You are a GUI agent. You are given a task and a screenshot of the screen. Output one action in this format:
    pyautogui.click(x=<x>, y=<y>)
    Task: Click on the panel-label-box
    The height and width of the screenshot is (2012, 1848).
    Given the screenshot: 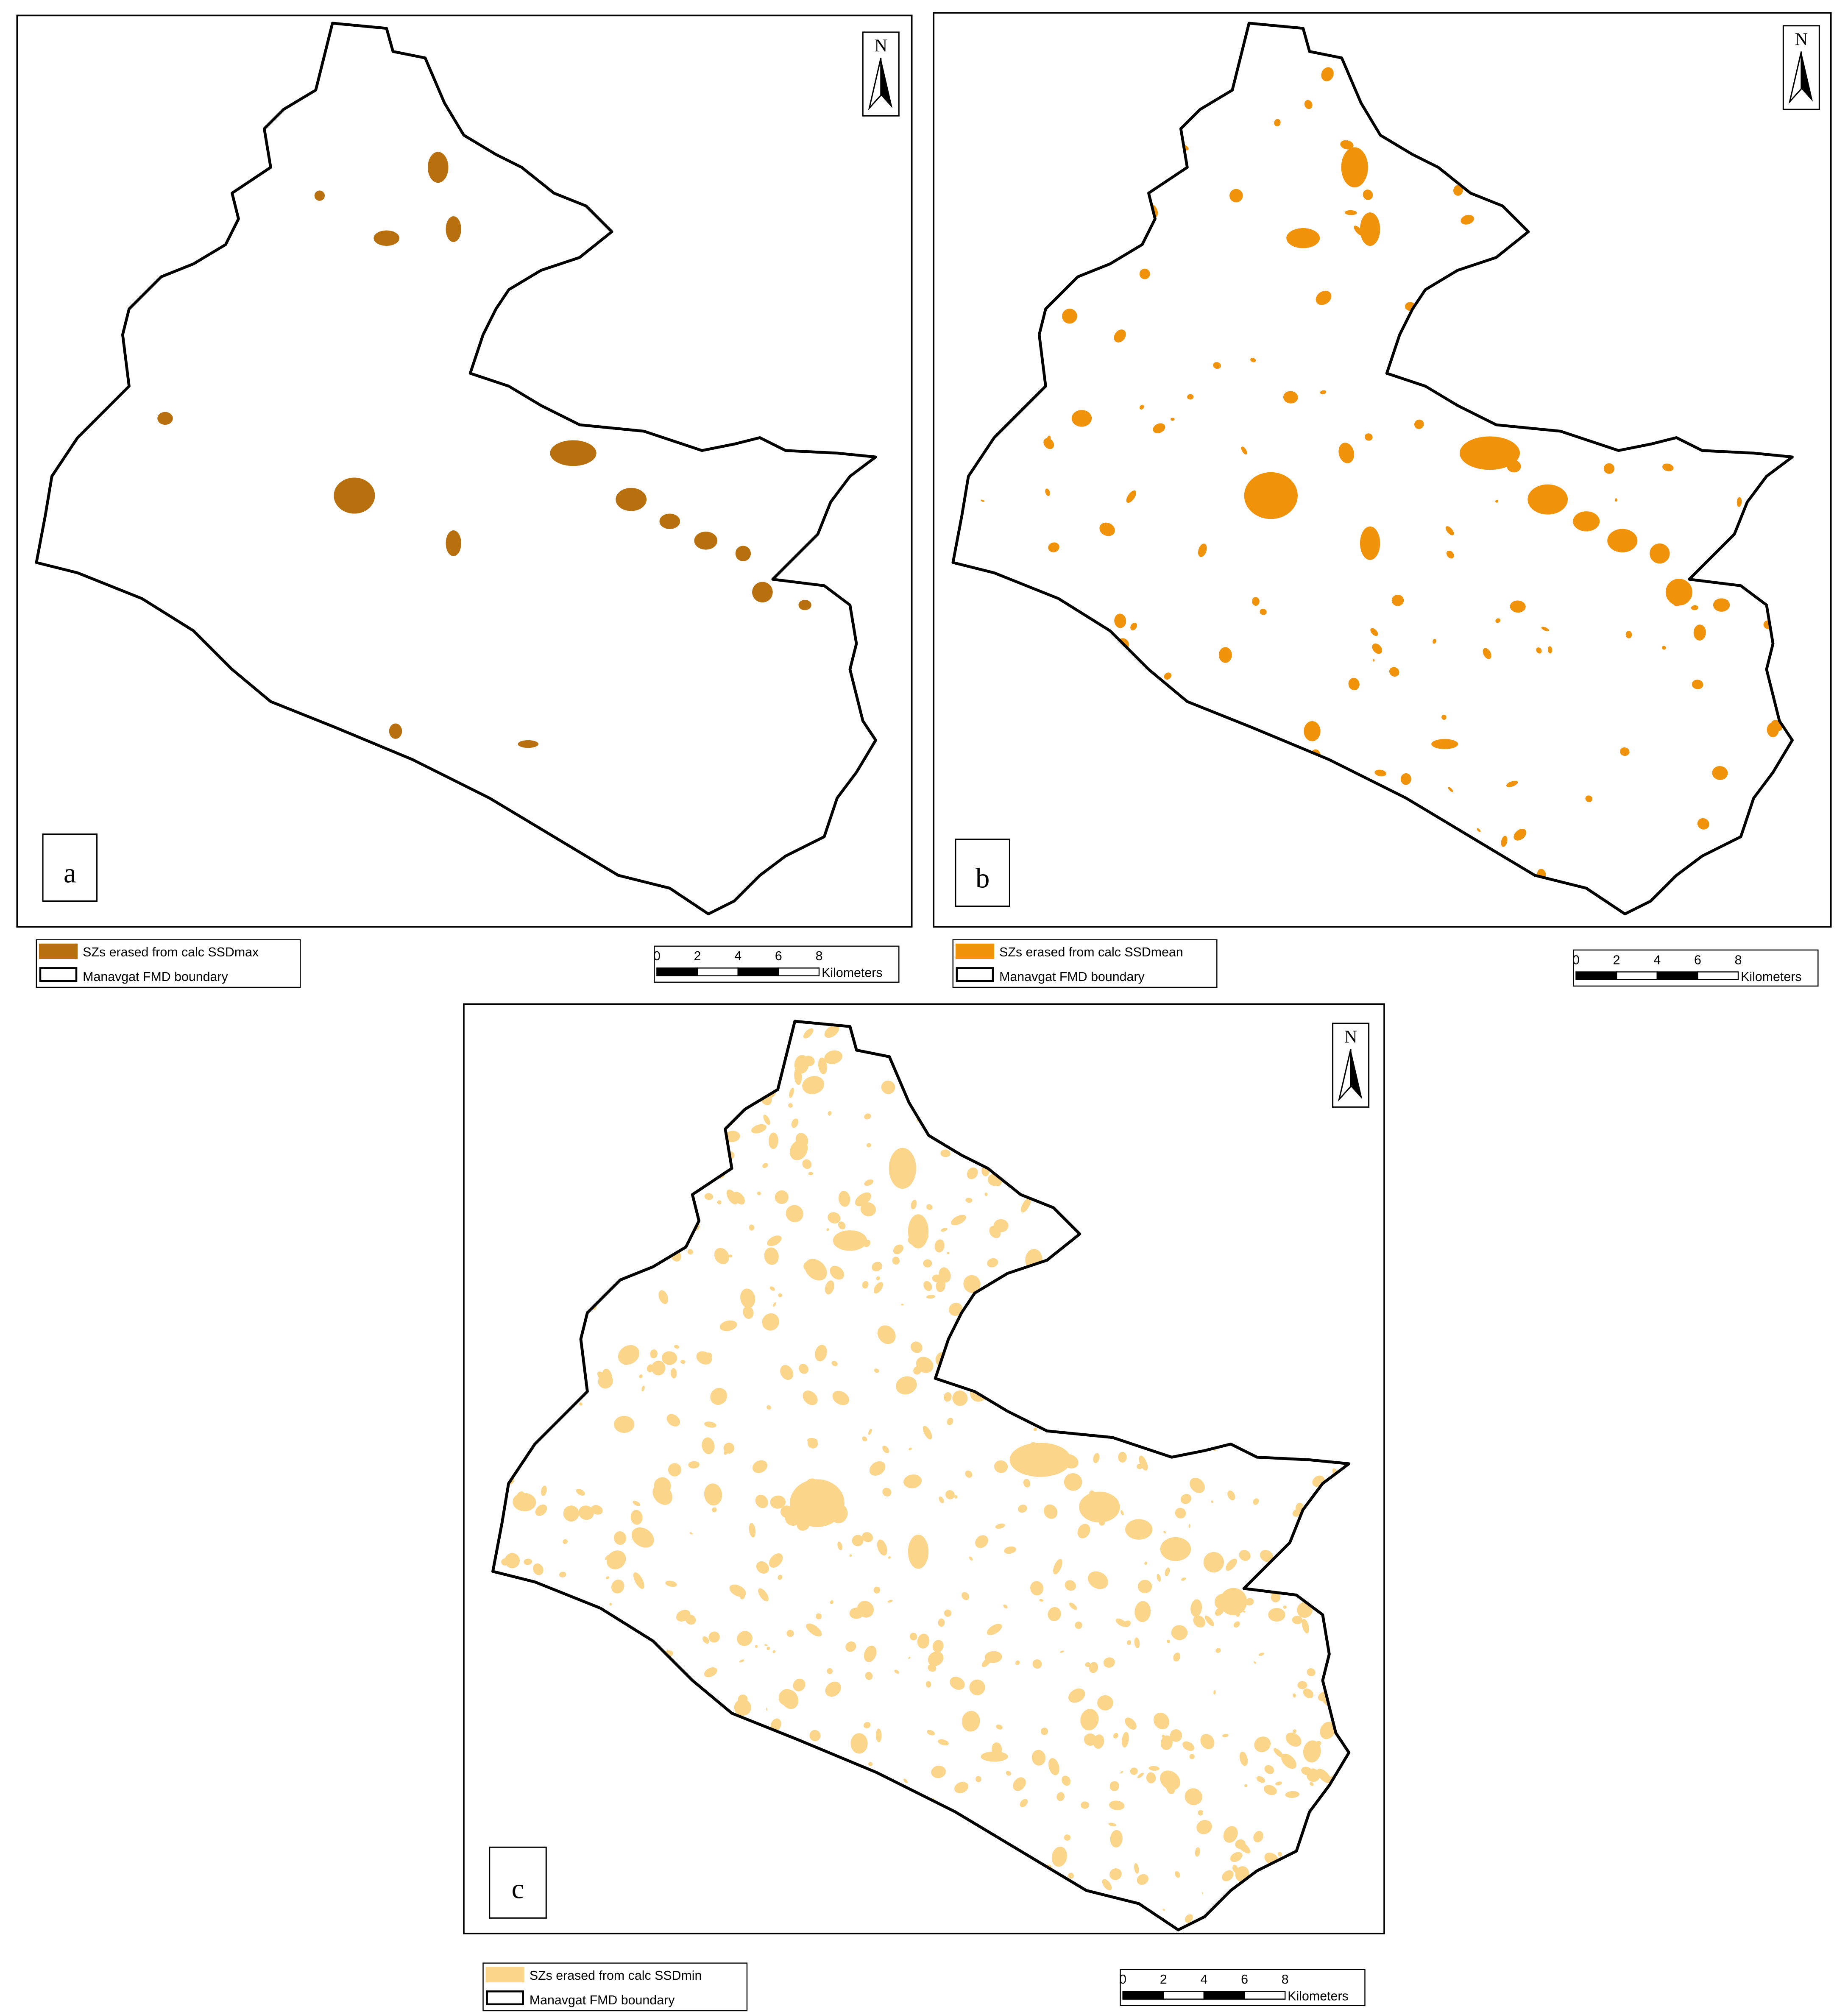 What is the action you would take?
    pyautogui.click(x=518, y=1882)
    